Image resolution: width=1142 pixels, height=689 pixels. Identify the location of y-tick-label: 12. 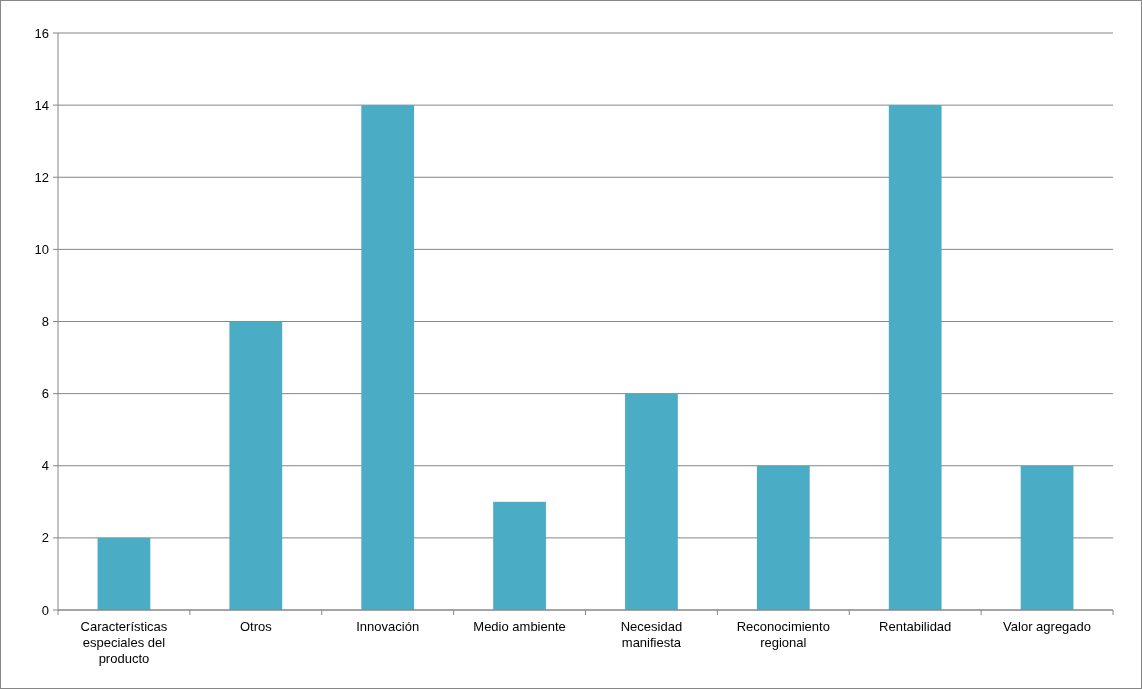
(41, 177).